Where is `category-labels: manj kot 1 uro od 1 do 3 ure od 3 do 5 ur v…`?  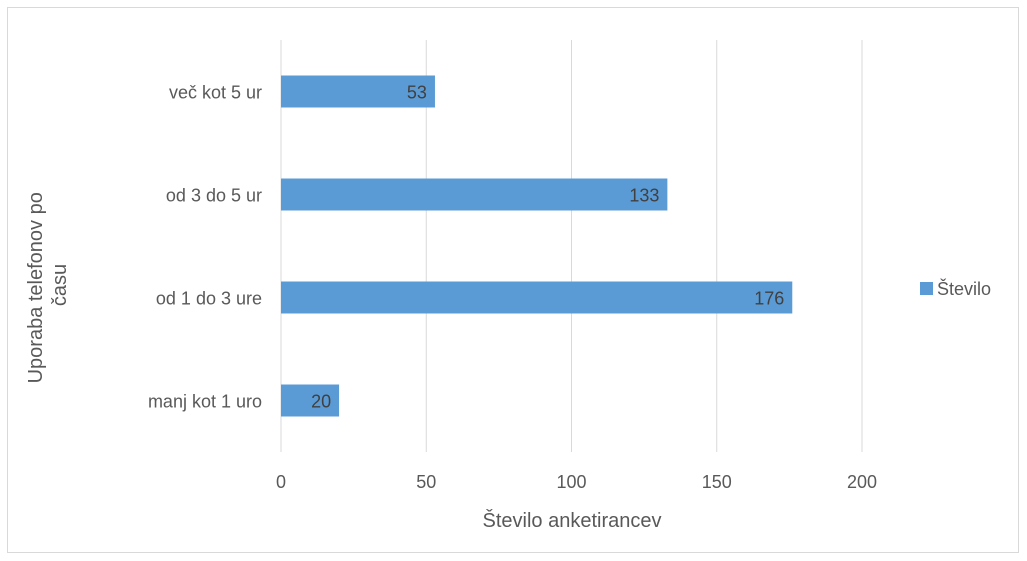 category-labels: manj kot 1 uro od 1 do 3 ure od 3 do 5 ur v… is located at coordinates (205, 247).